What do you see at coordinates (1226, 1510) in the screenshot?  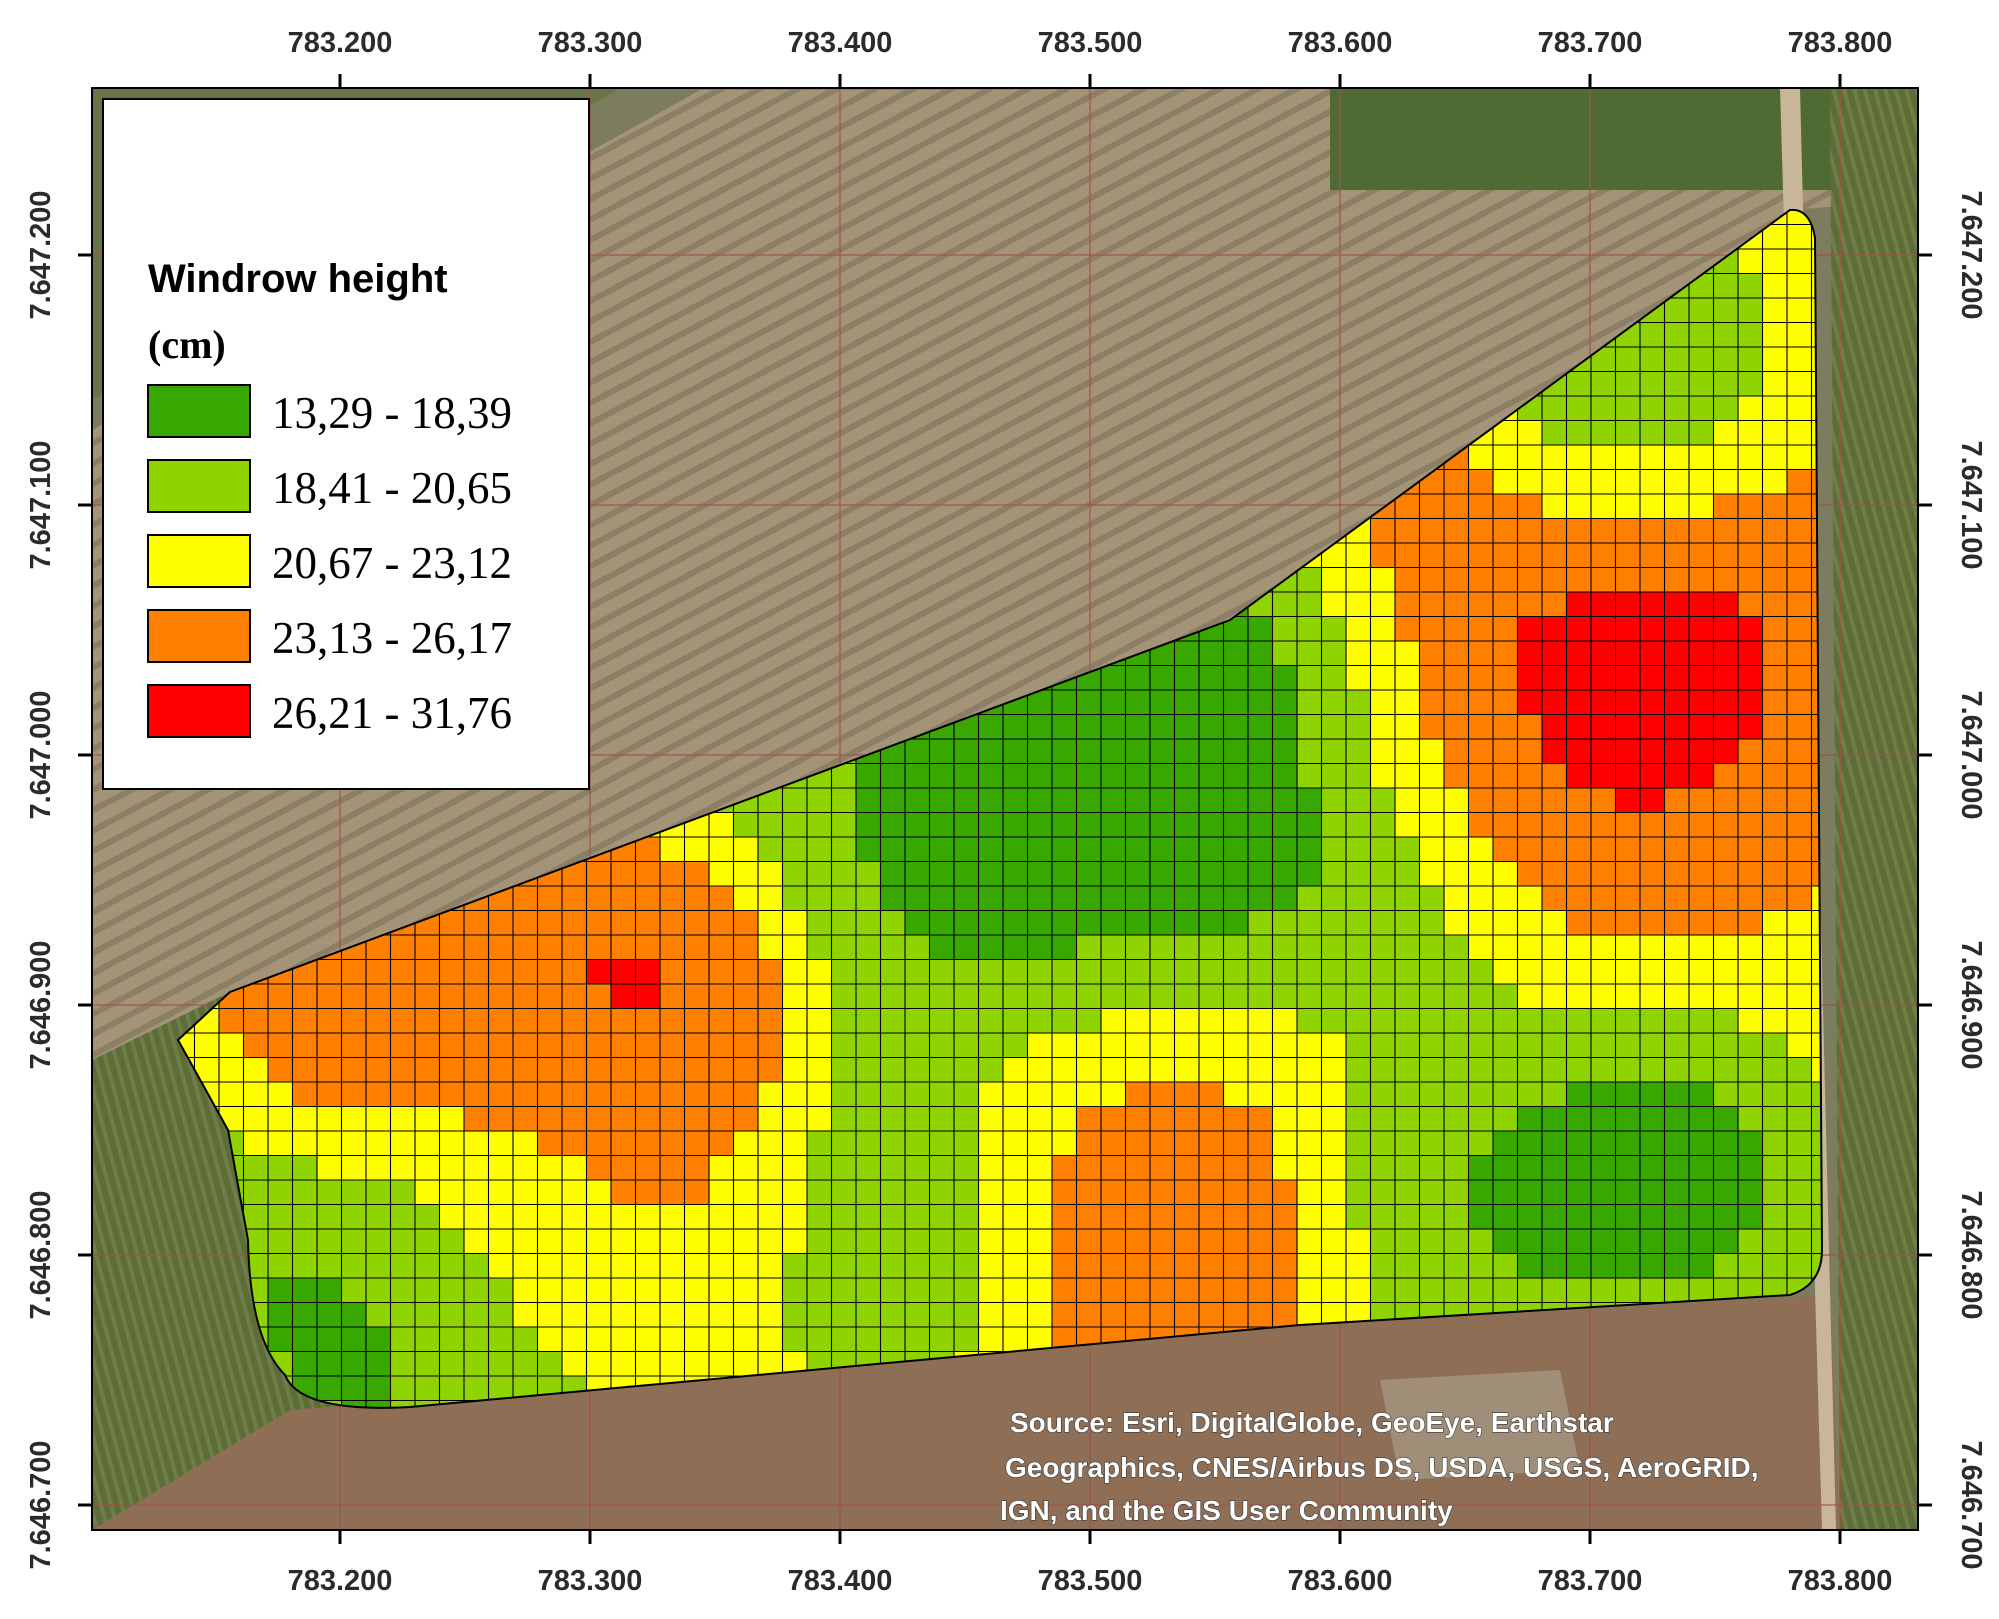 I see `attribution-line-3: IGN, and the GIS User Community` at bounding box center [1226, 1510].